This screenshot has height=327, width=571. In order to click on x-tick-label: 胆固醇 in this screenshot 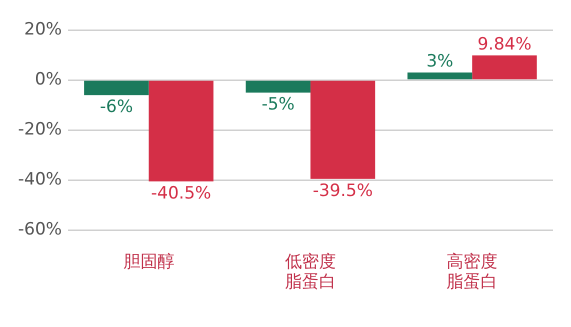, I will do `click(148, 262)`.